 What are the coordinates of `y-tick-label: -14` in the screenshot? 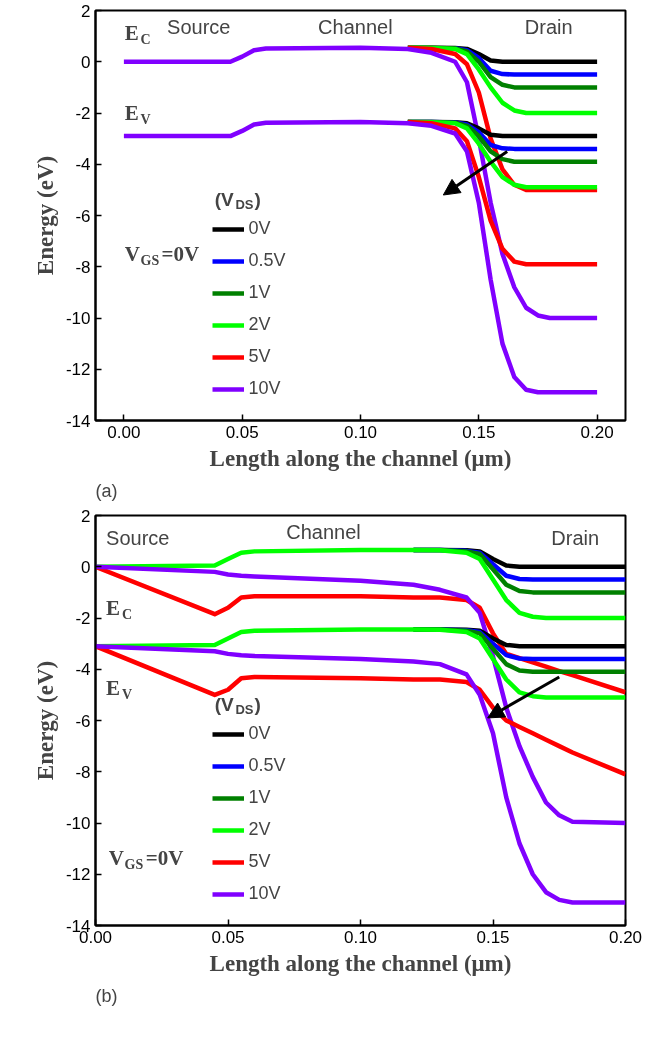 It's located at (78, 421).